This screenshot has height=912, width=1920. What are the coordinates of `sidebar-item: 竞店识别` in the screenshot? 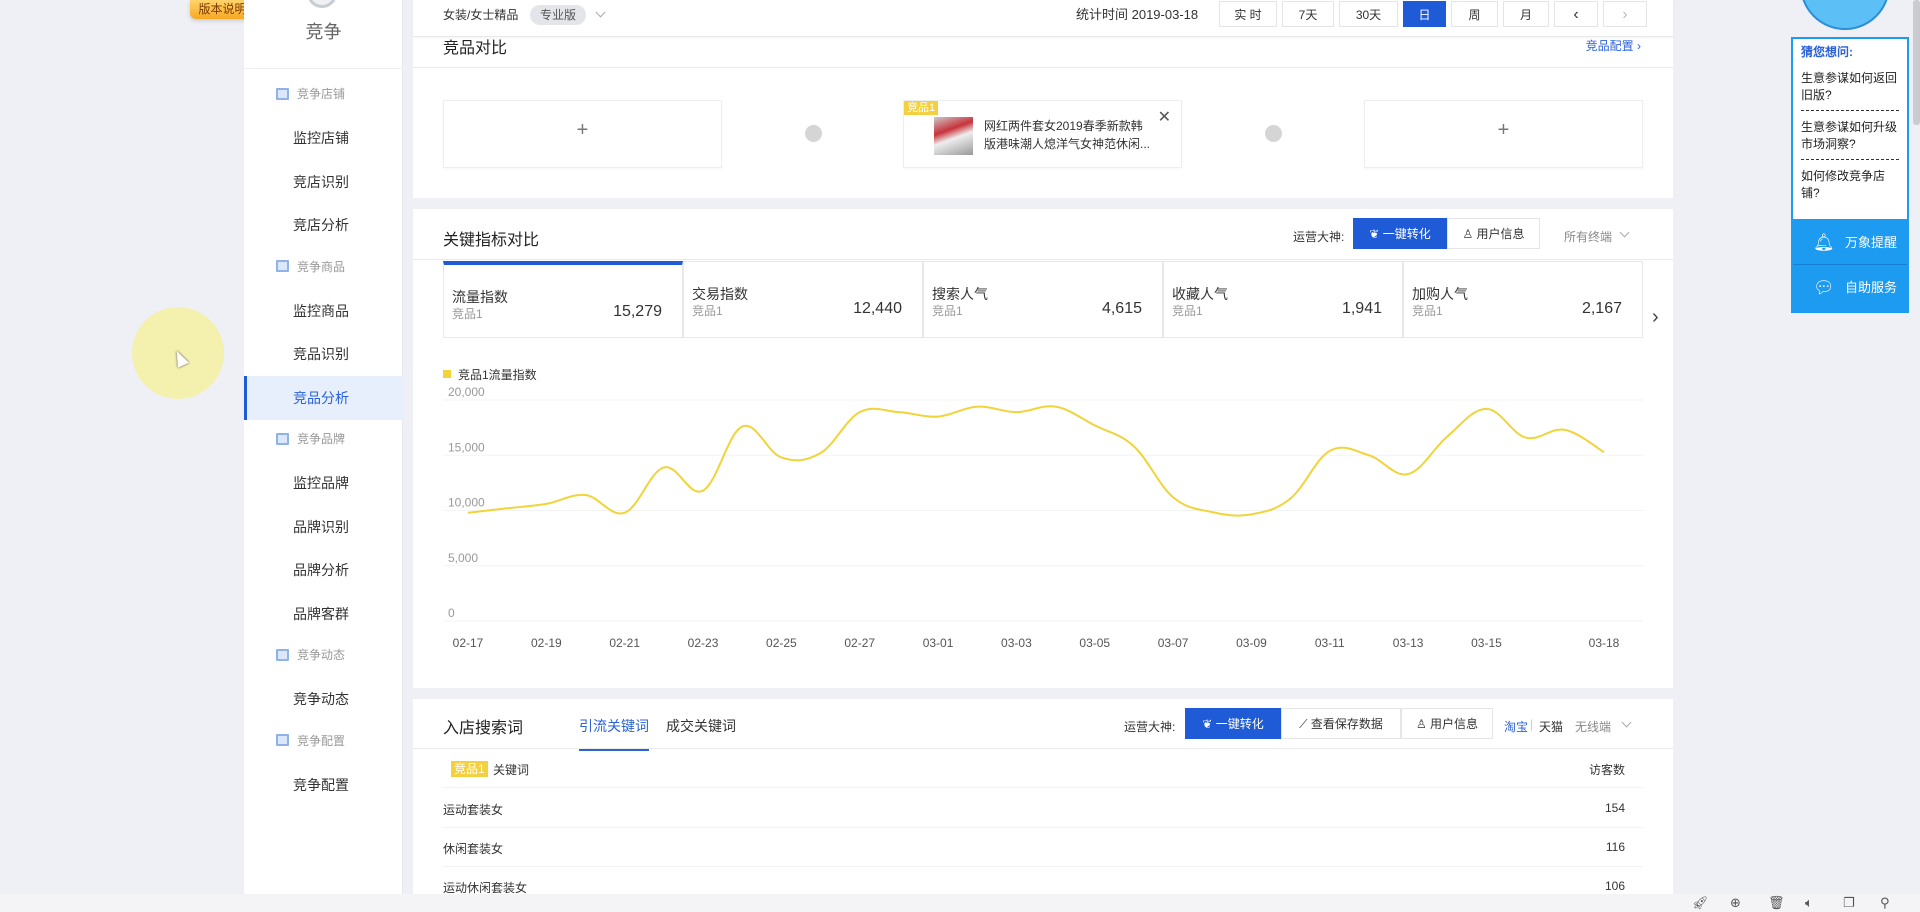 It's located at (321, 181).